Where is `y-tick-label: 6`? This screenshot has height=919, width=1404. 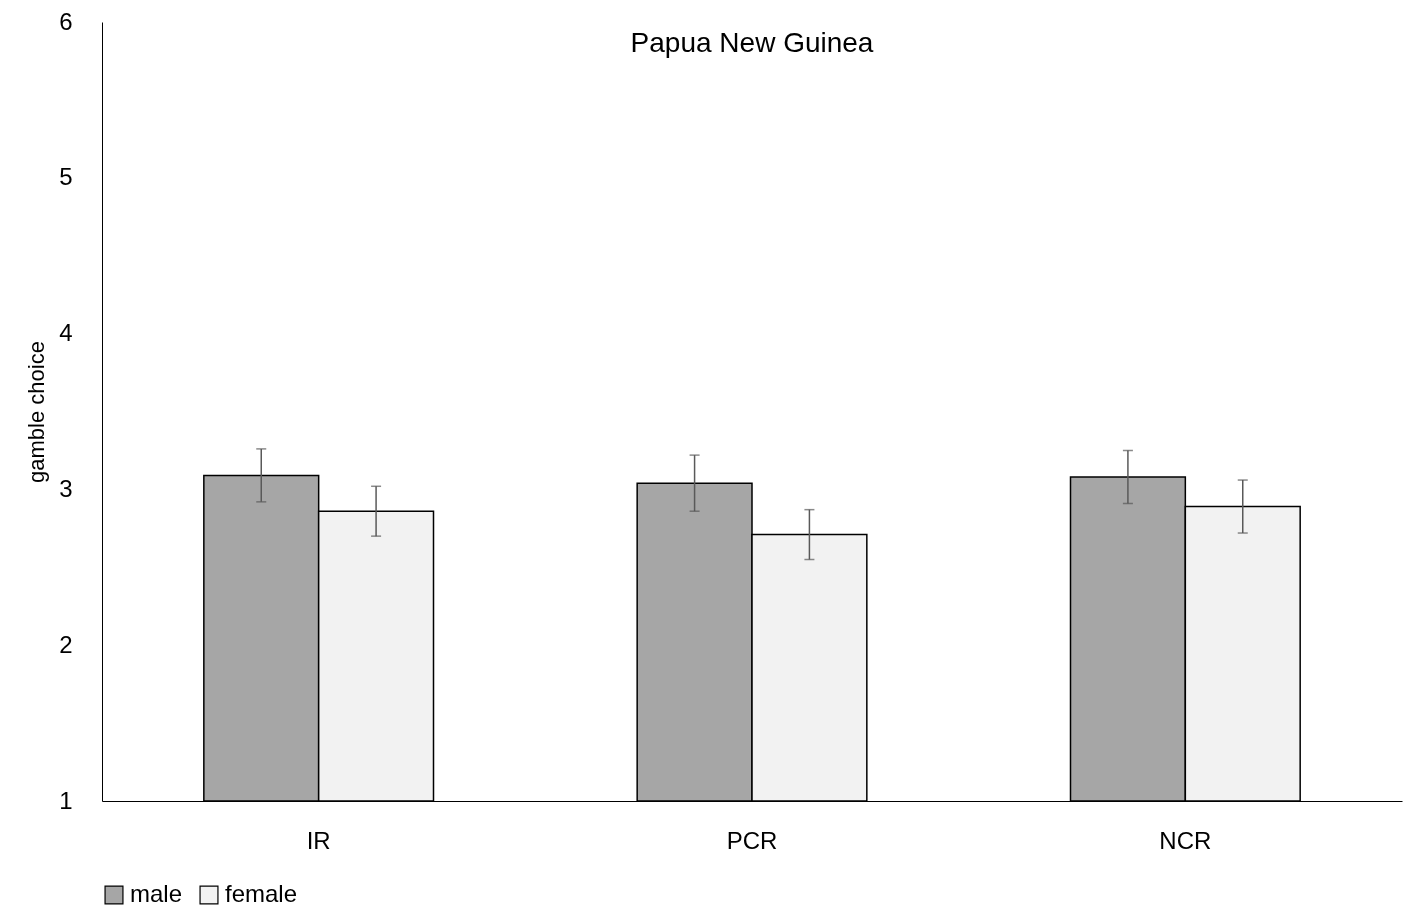 y-tick-label: 6 is located at coordinates (66, 21).